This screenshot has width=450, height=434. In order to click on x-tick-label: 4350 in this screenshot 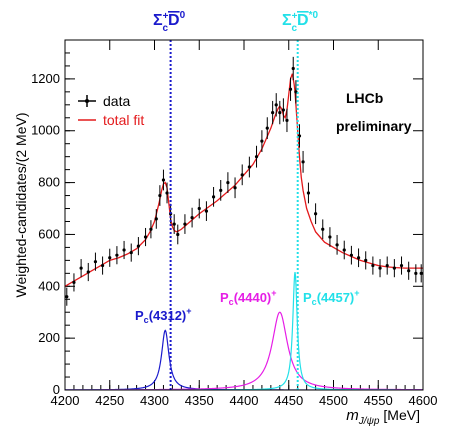, I will do `click(199, 400)`.